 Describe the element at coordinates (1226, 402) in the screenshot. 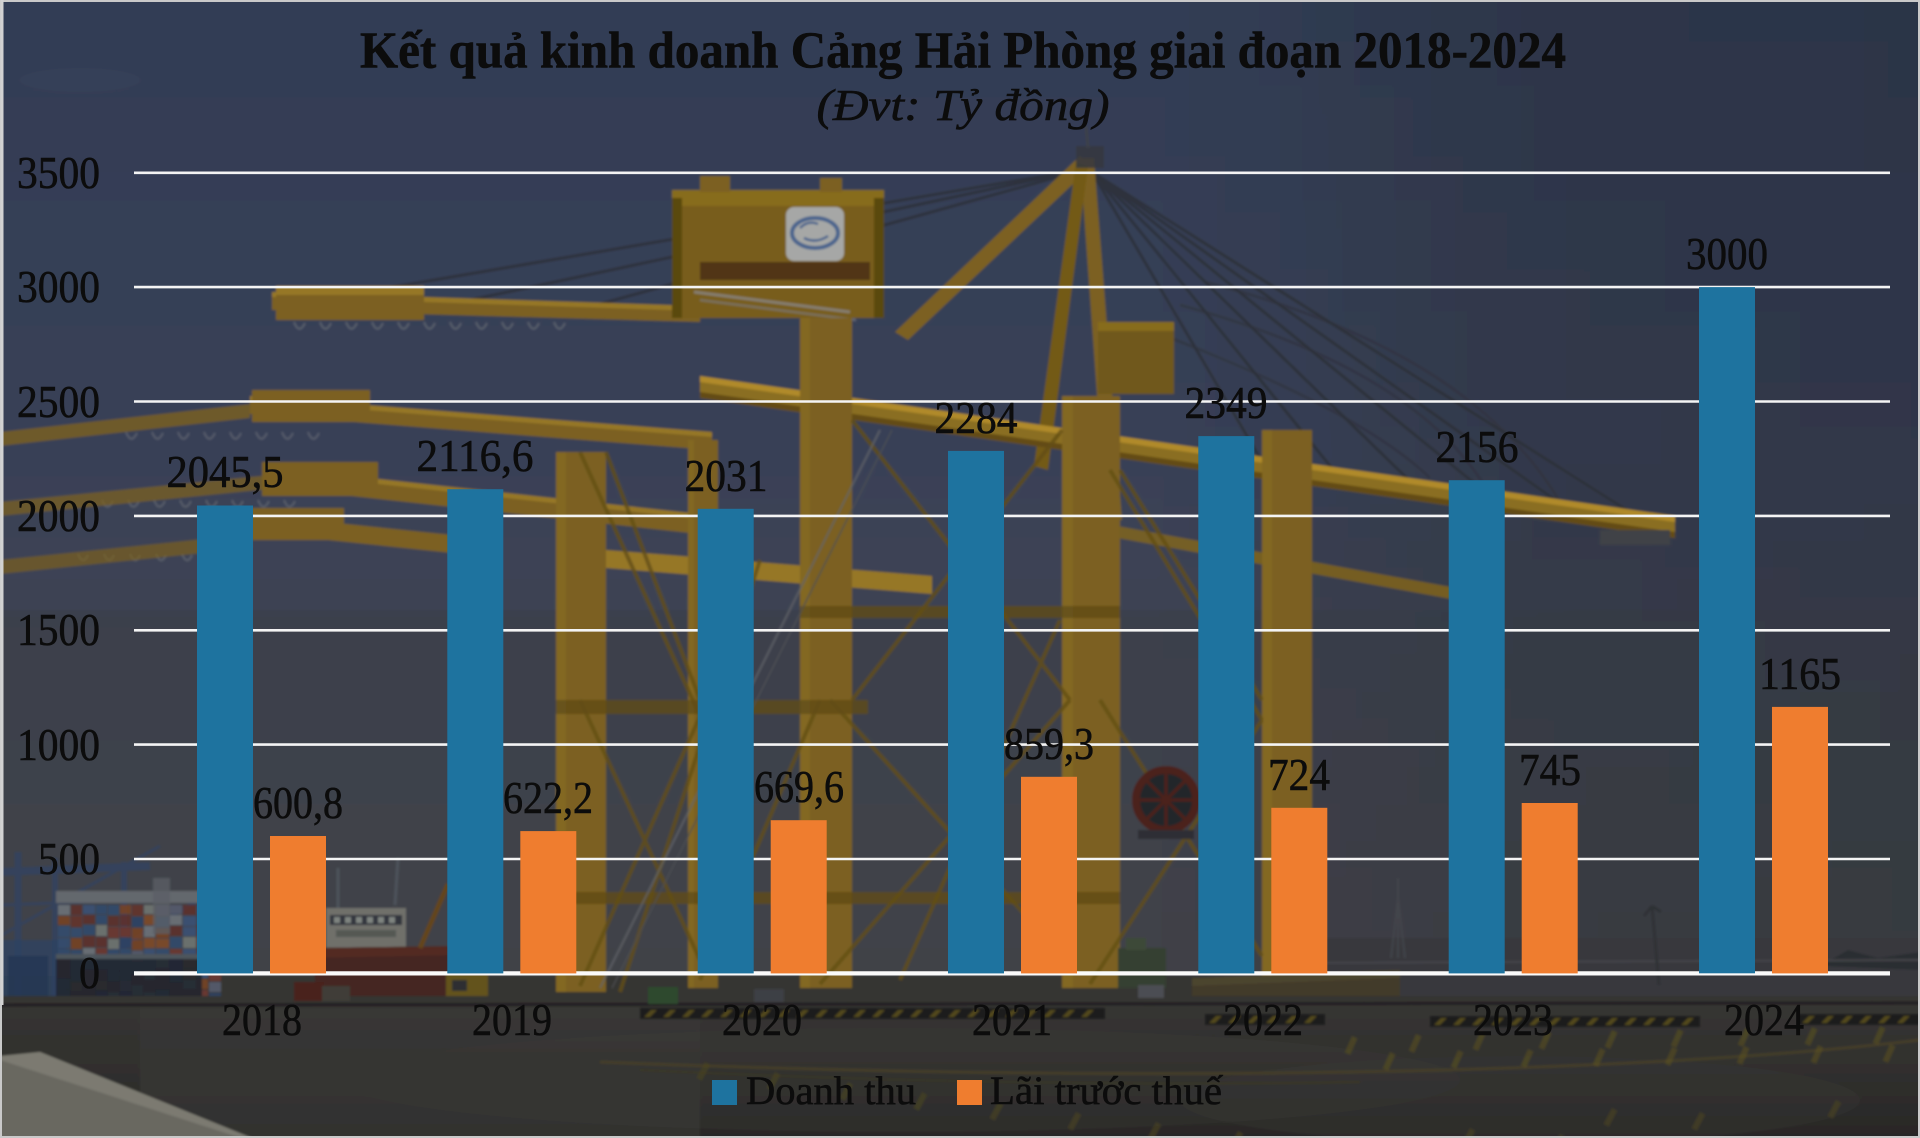

I see `svg-text: 2349` at that location.